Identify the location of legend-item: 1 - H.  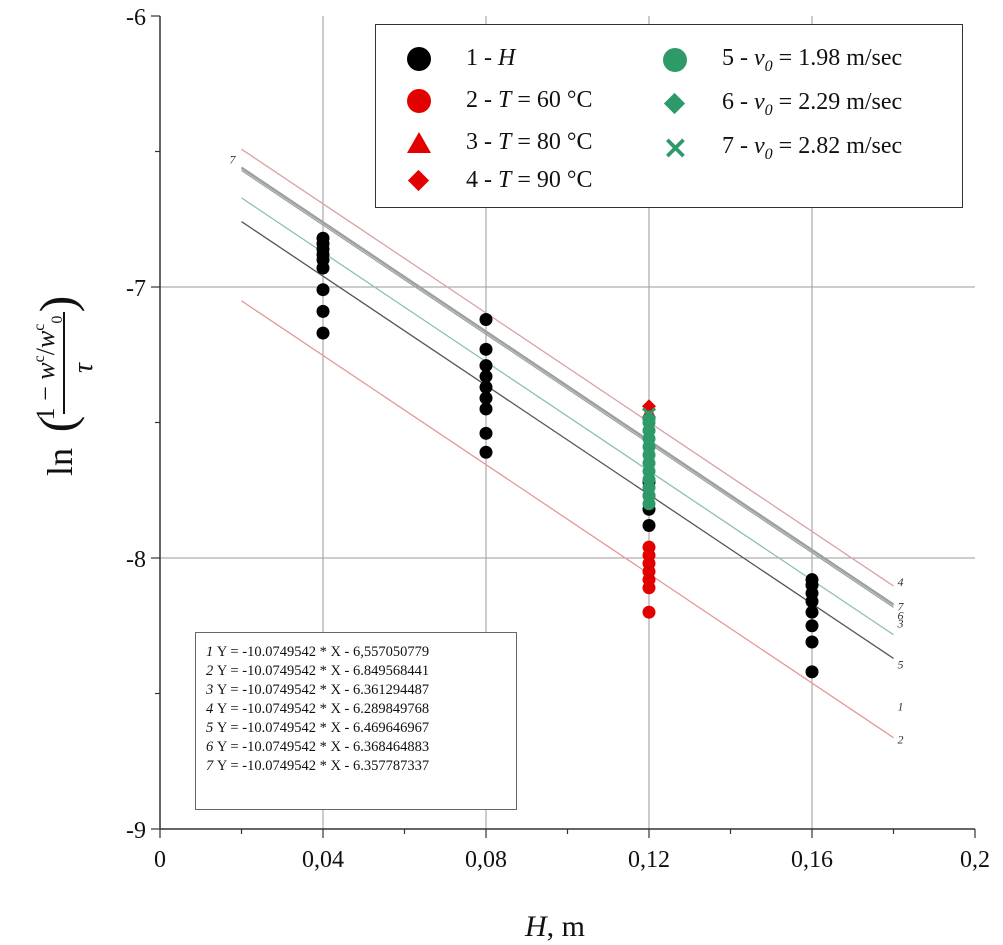
(460, 58).